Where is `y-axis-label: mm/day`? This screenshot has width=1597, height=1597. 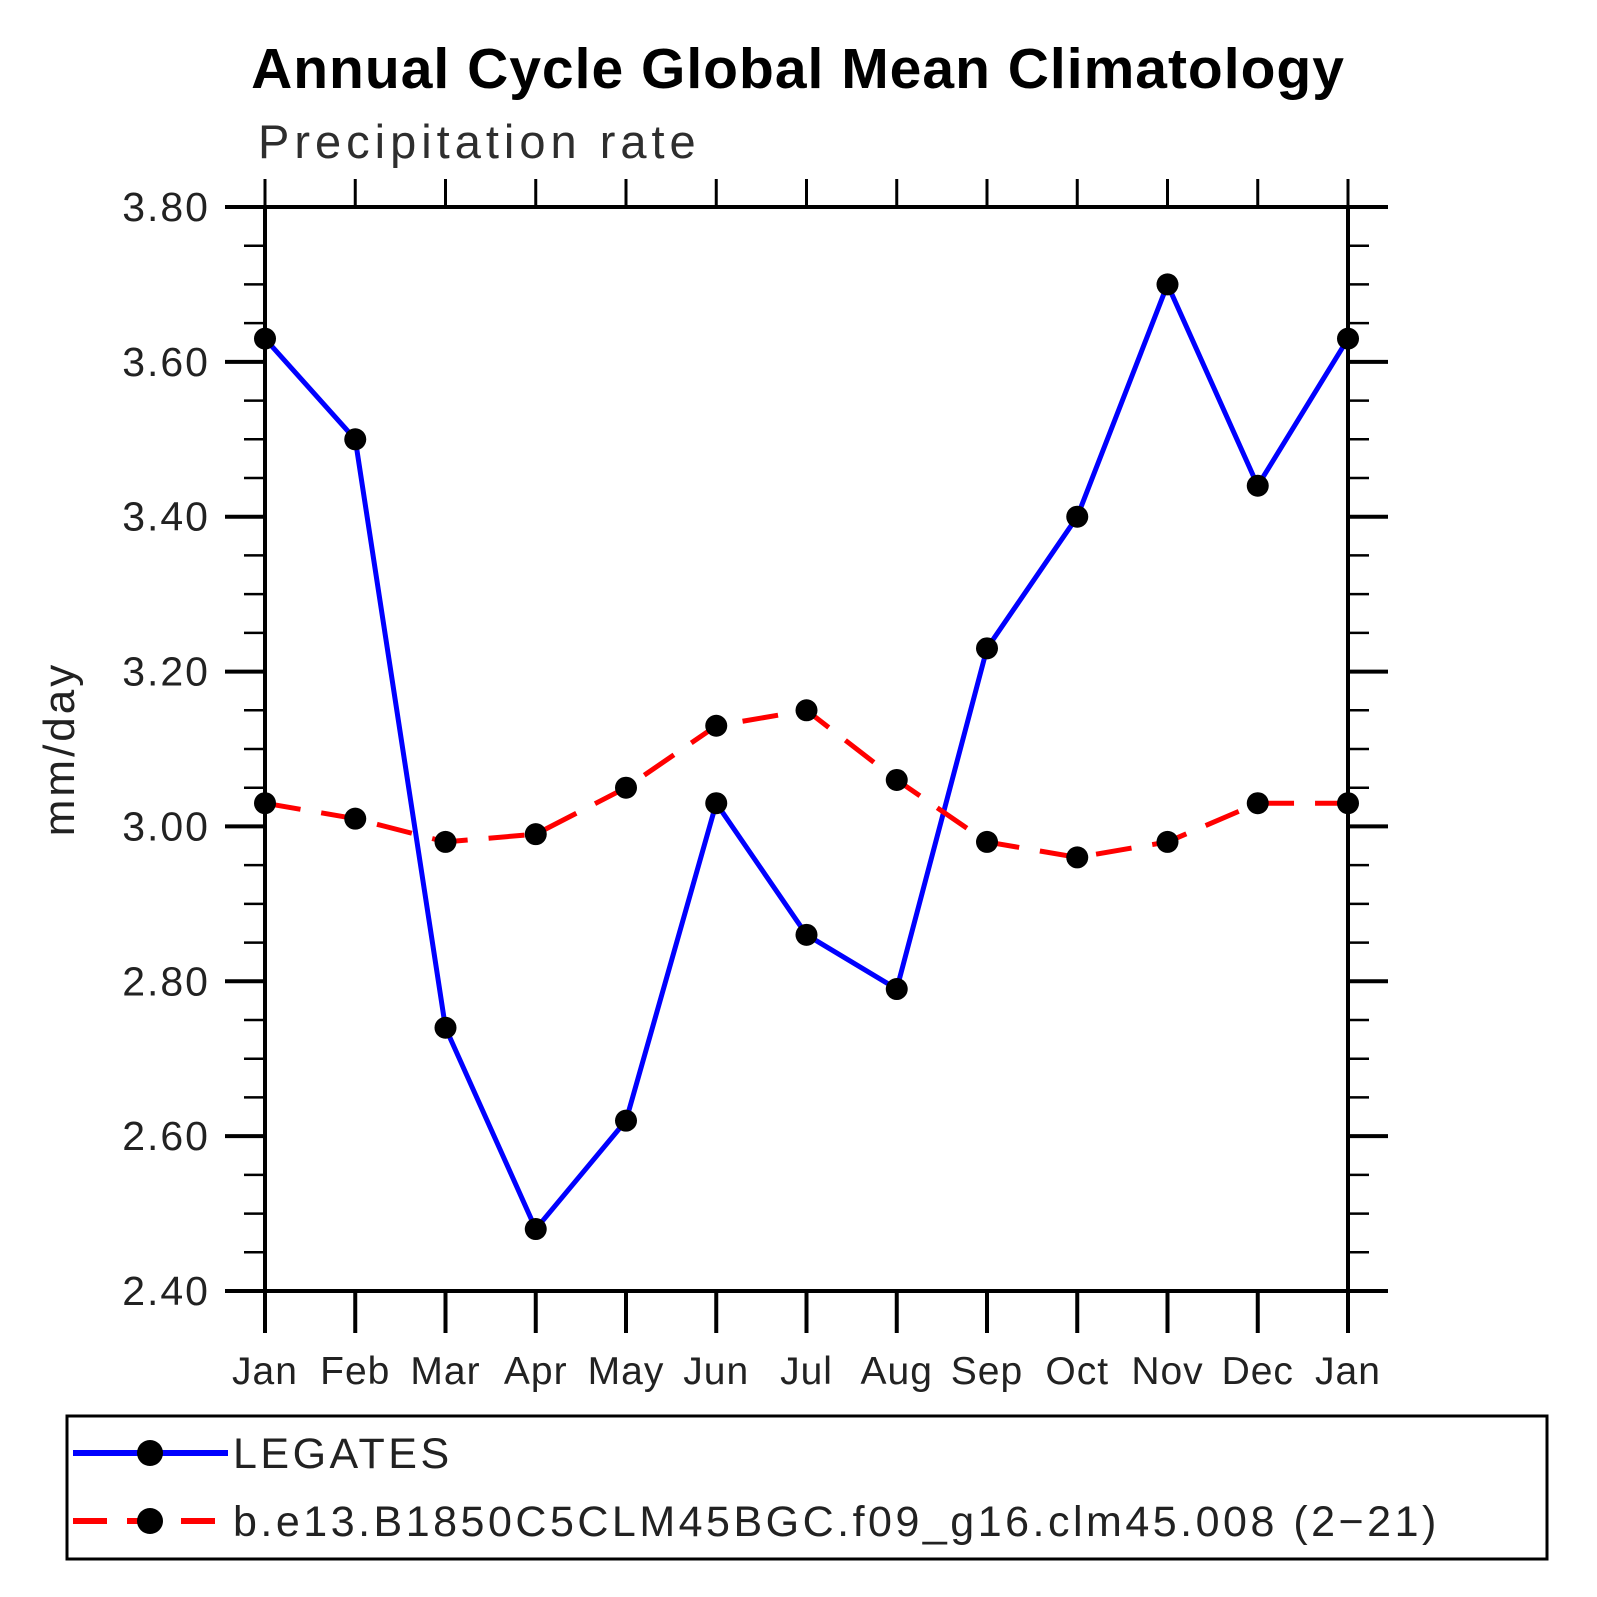
y-axis-label: mm/day is located at coordinates (59, 749).